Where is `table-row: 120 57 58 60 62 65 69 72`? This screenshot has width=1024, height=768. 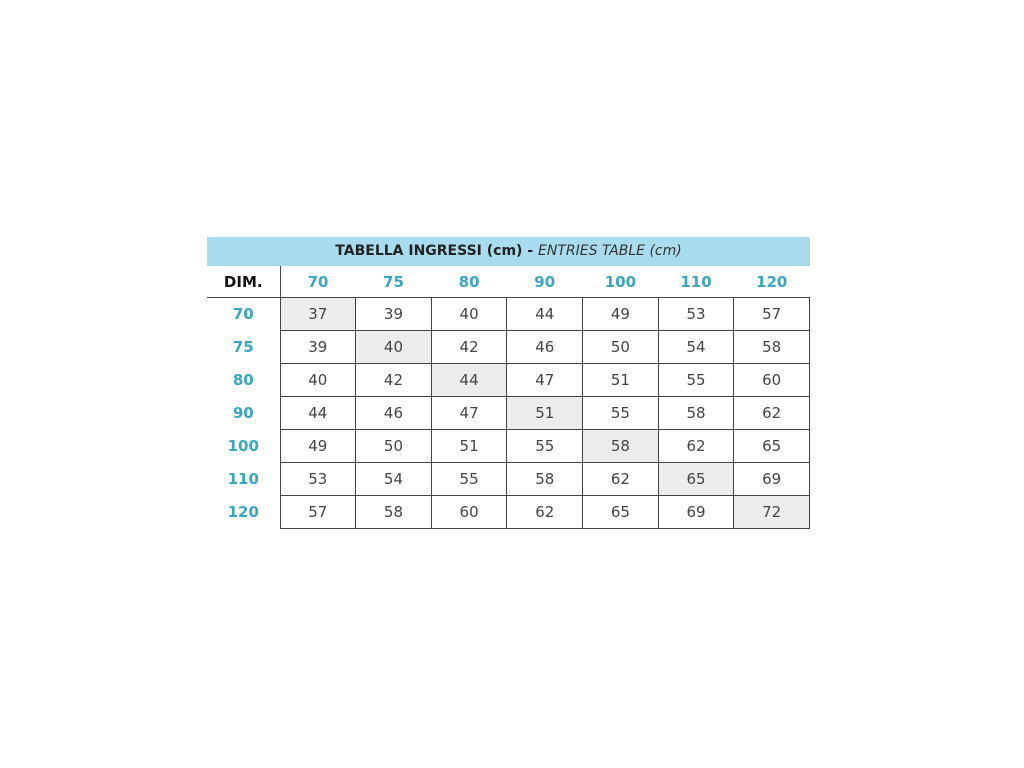
table-row: 120 57 58 60 62 65 69 72 is located at coordinates (508, 512).